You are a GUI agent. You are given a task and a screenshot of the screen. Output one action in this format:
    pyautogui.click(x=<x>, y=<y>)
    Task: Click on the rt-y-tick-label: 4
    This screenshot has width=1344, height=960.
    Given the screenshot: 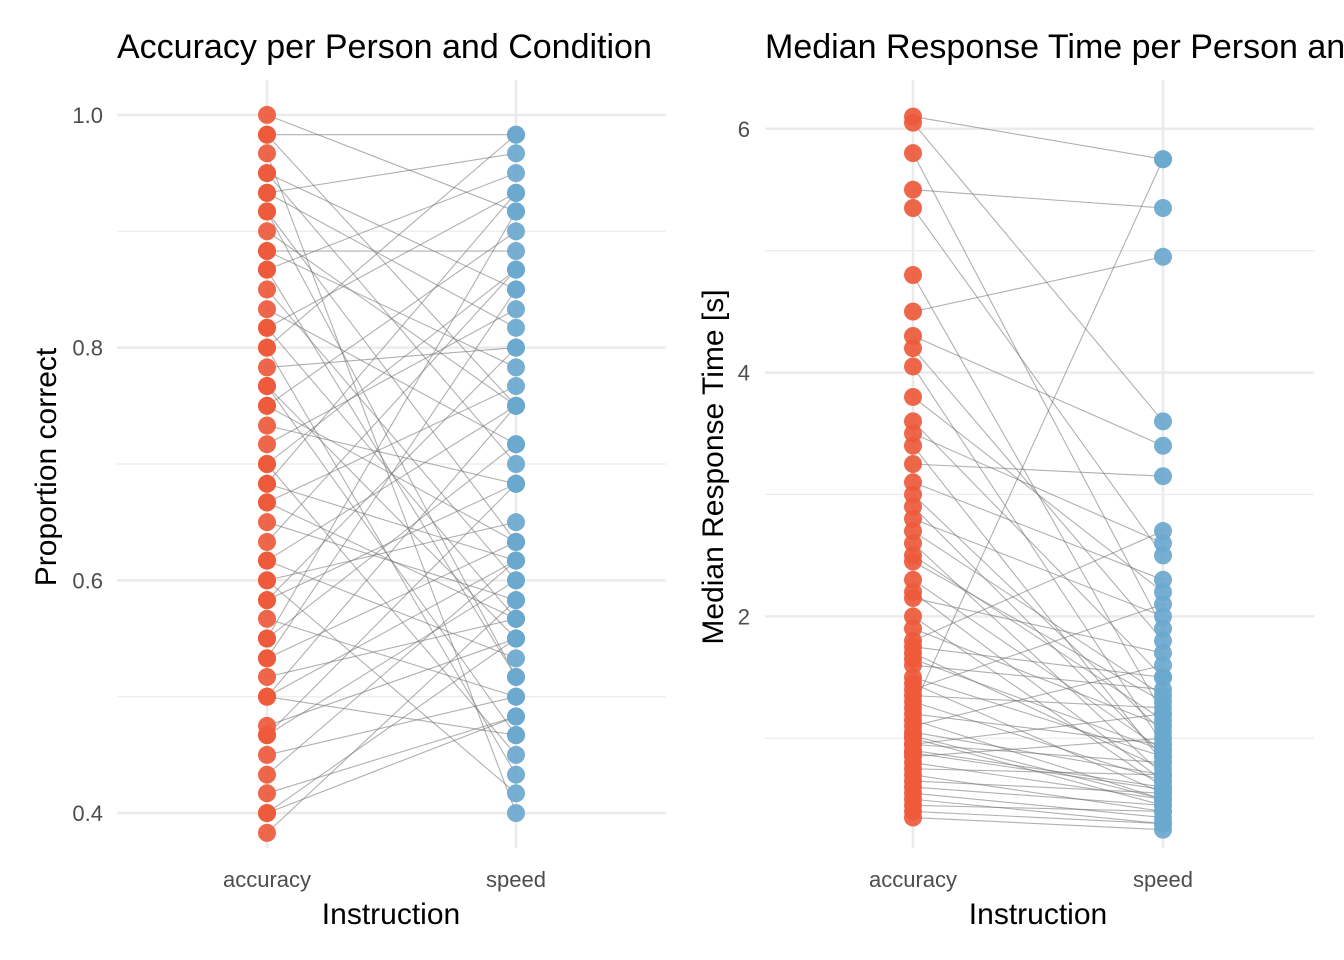 What is the action you would take?
    pyautogui.click(x=744, y=373)
    